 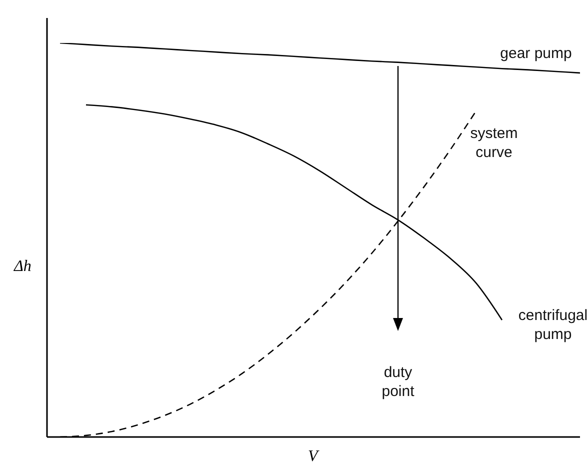 What do you see at coordinates (494, 143) in the screenshot?
I see `series-label: system curve` at bounding box center [494, 143].